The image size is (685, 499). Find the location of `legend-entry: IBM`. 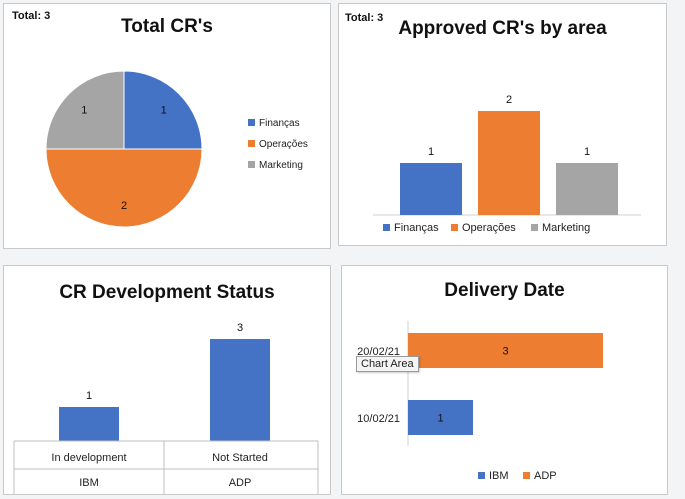

legend-entry: IBM is located at coordinates (499, 476).